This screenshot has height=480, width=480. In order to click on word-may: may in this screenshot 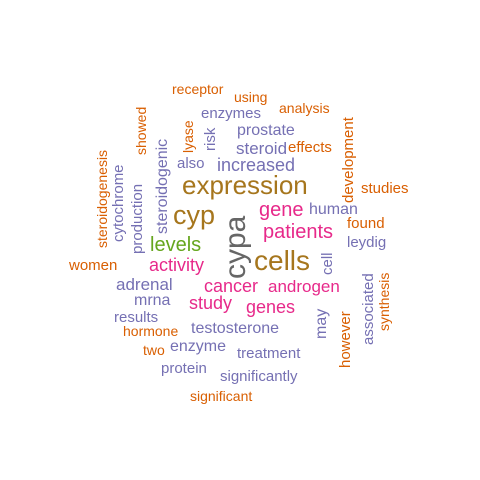, I will do `click(321, 323)`.